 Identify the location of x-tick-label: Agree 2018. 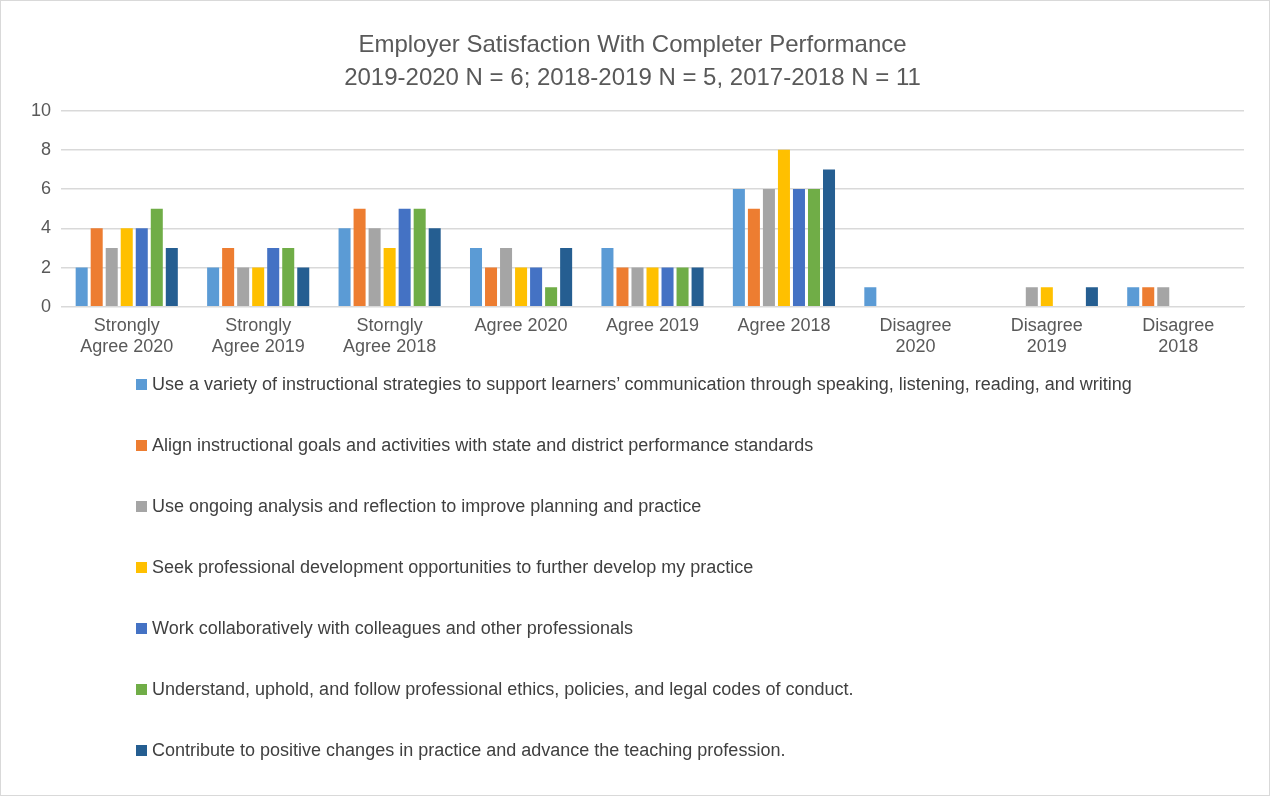
(784, 324).